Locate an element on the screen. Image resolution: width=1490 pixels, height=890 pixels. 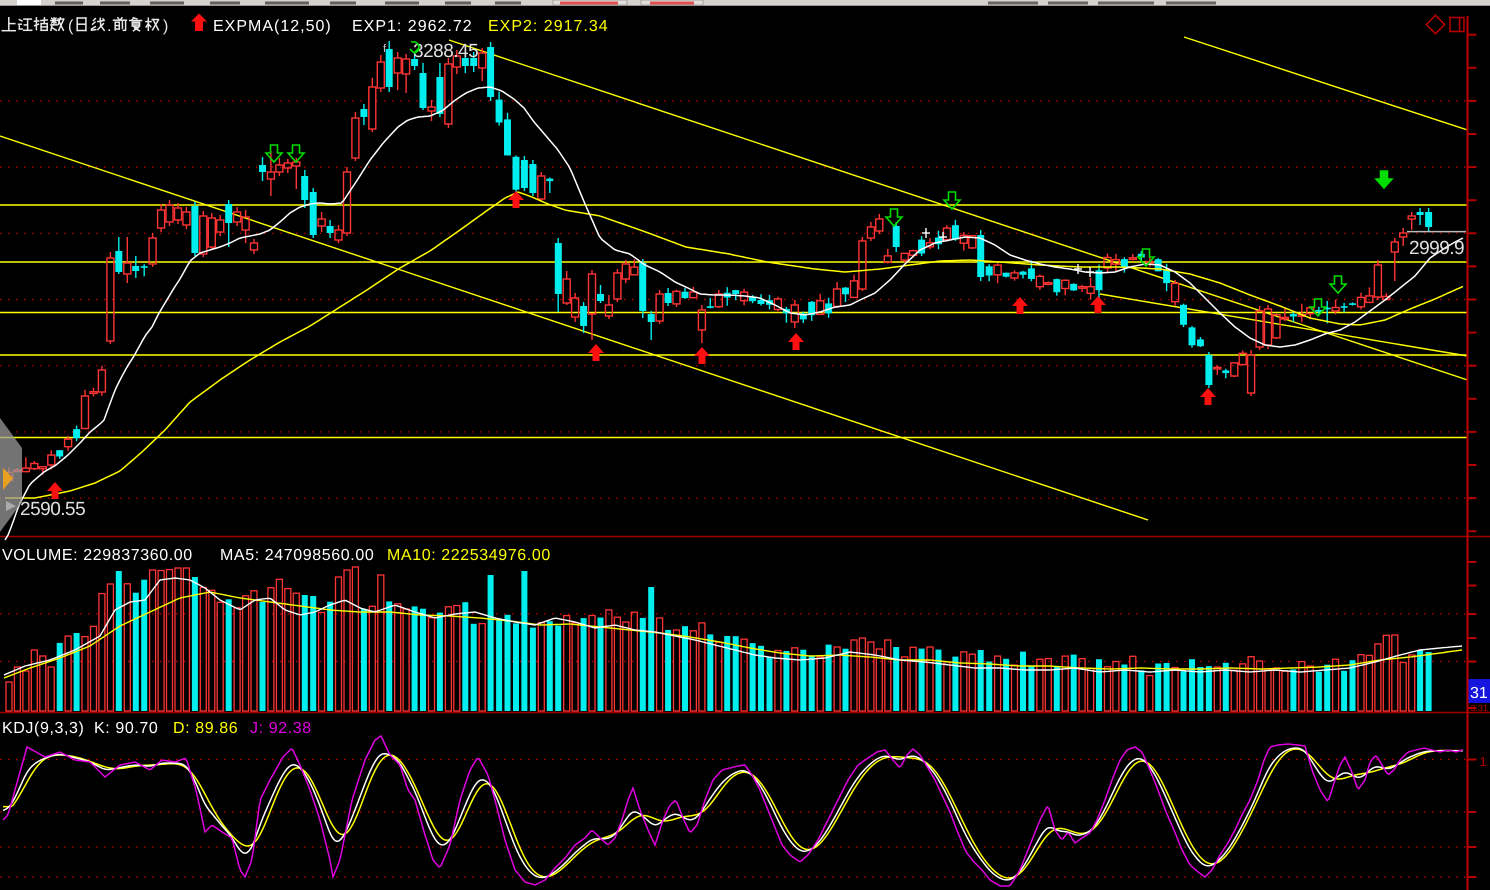
svg-text: K: 90.70 is located at coordinates (126, 728).